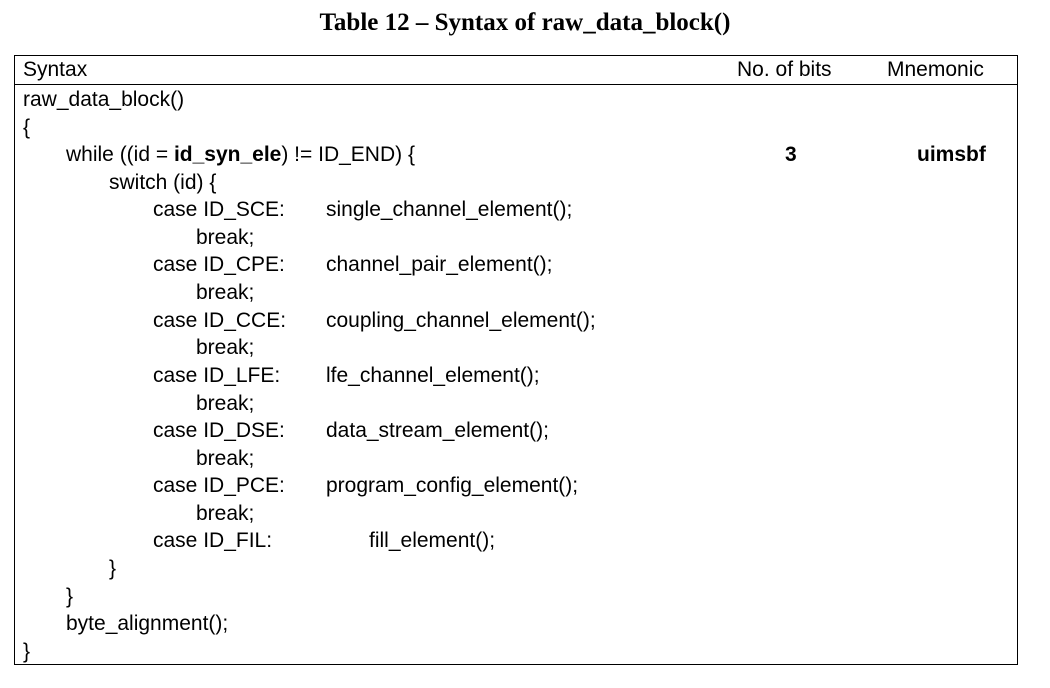  I want to click on case-call: lfe_channel_element();, so click(433, 375).